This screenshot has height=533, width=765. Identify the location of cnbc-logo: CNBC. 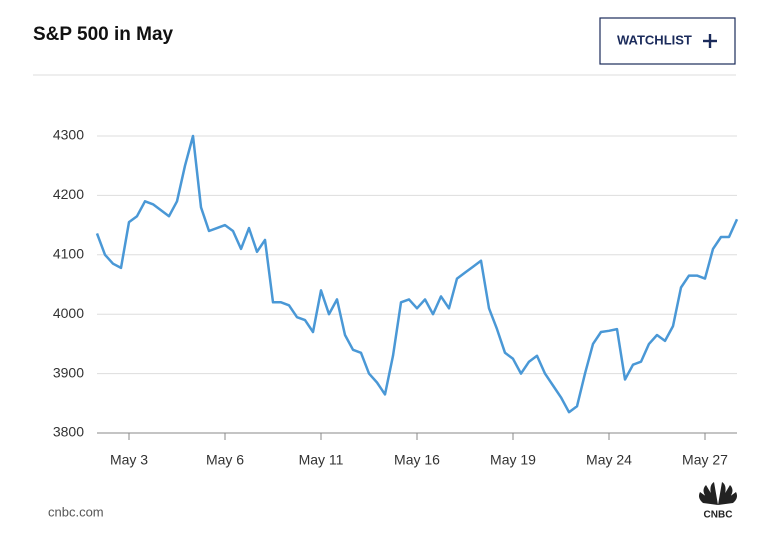
(718, 501).